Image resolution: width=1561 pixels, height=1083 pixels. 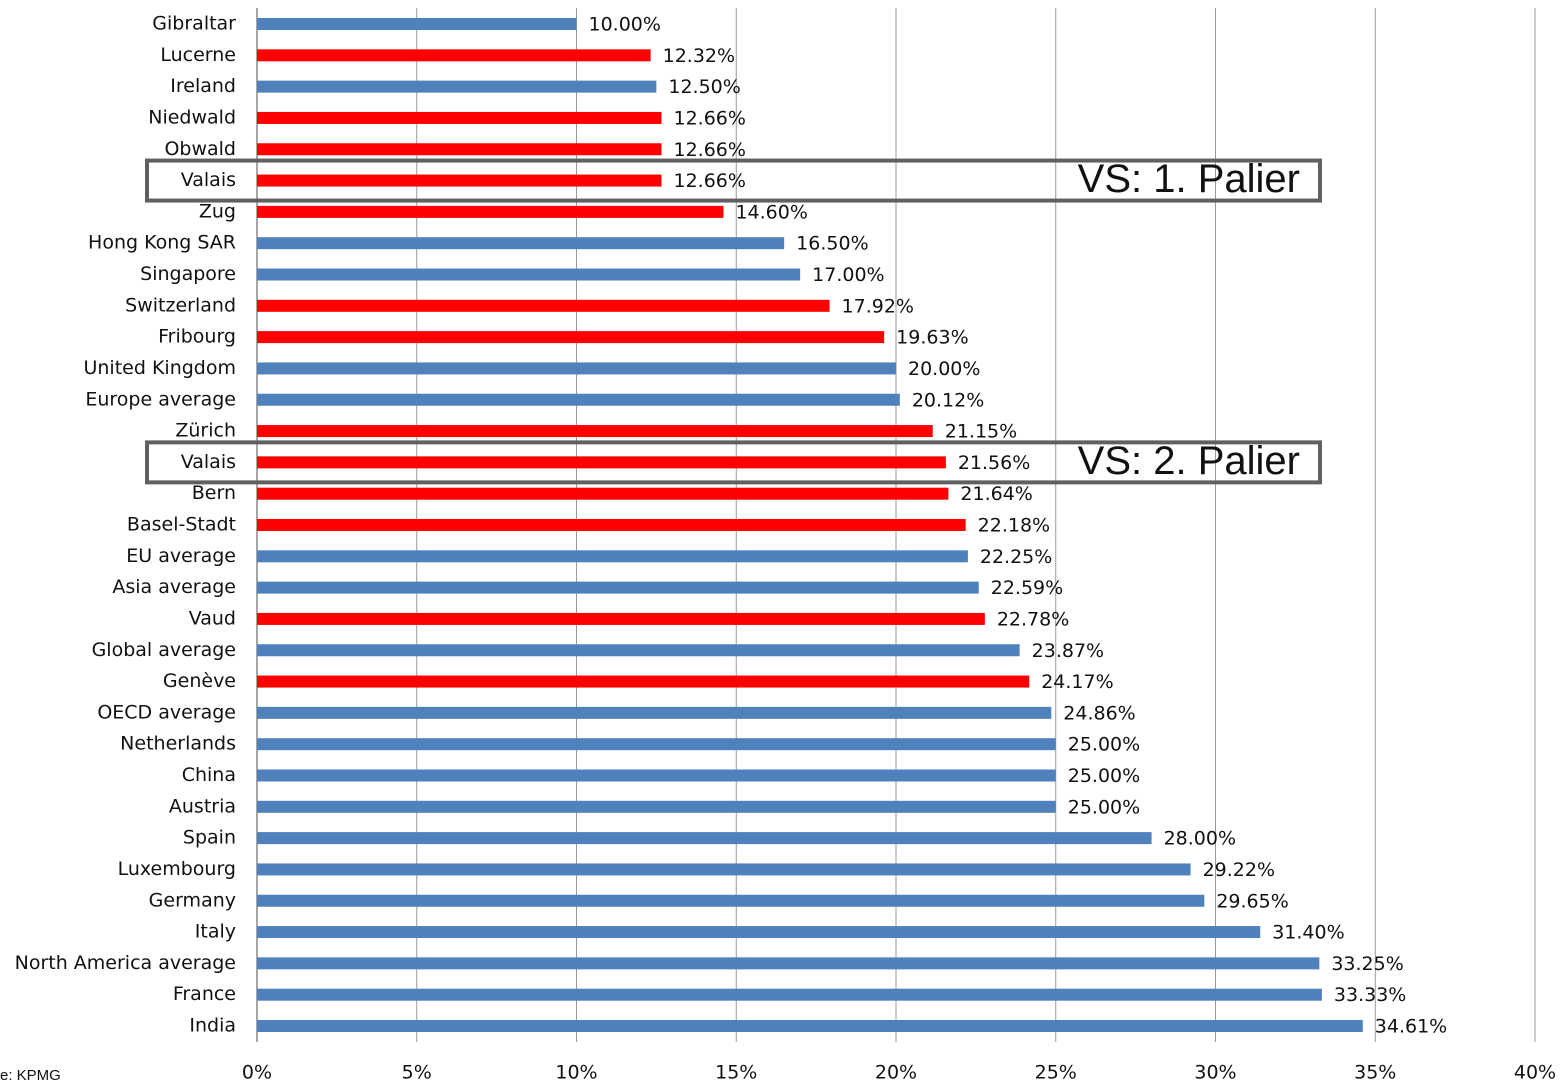 I want to click on y-tick-label: Switzerland, so click(x=180, y=305).